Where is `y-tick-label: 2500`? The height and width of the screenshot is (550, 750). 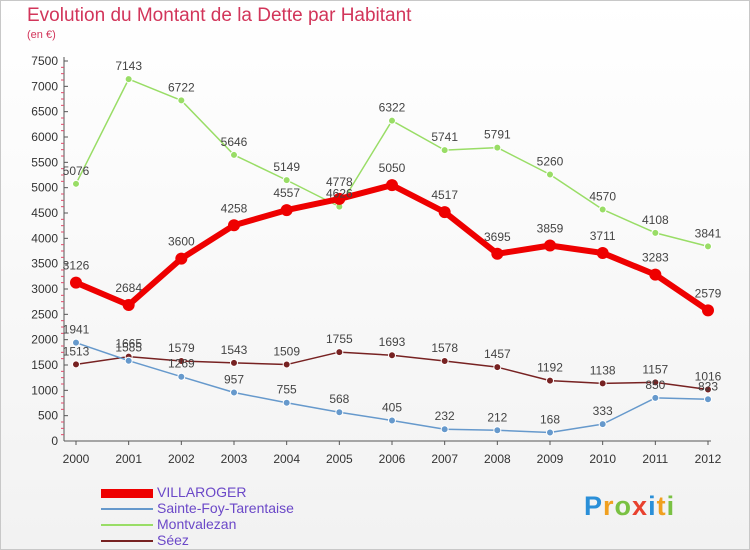 y-tick-label: 2500 is located at coordinates (44, 314).